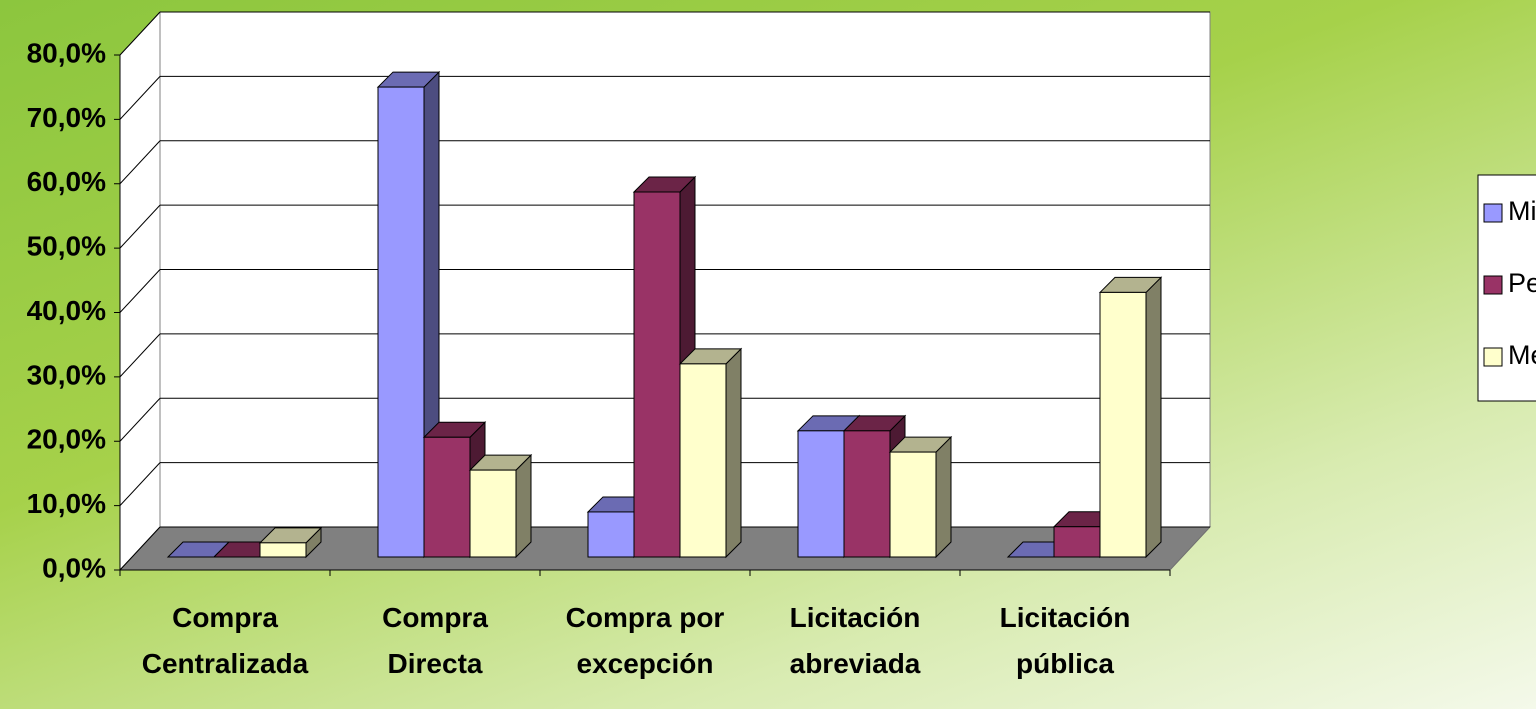  Describe the element at coordinates (66, 181) in the screenshot. I see `y-tick-label: 60,0%` at that location.